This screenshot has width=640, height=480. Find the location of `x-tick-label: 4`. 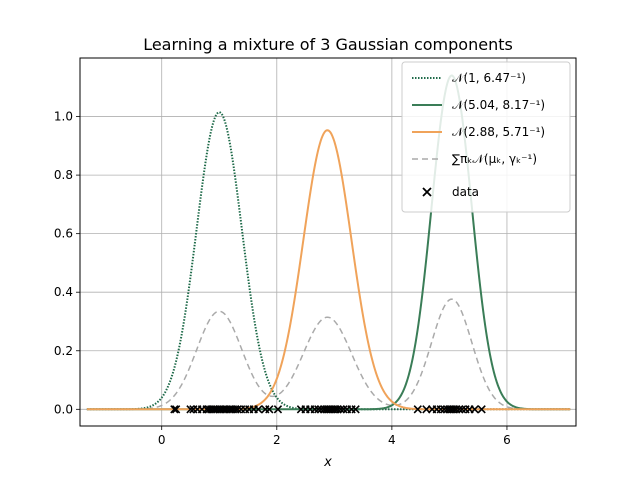

x-tick-label: 4 is located at coordinates (392, 440).